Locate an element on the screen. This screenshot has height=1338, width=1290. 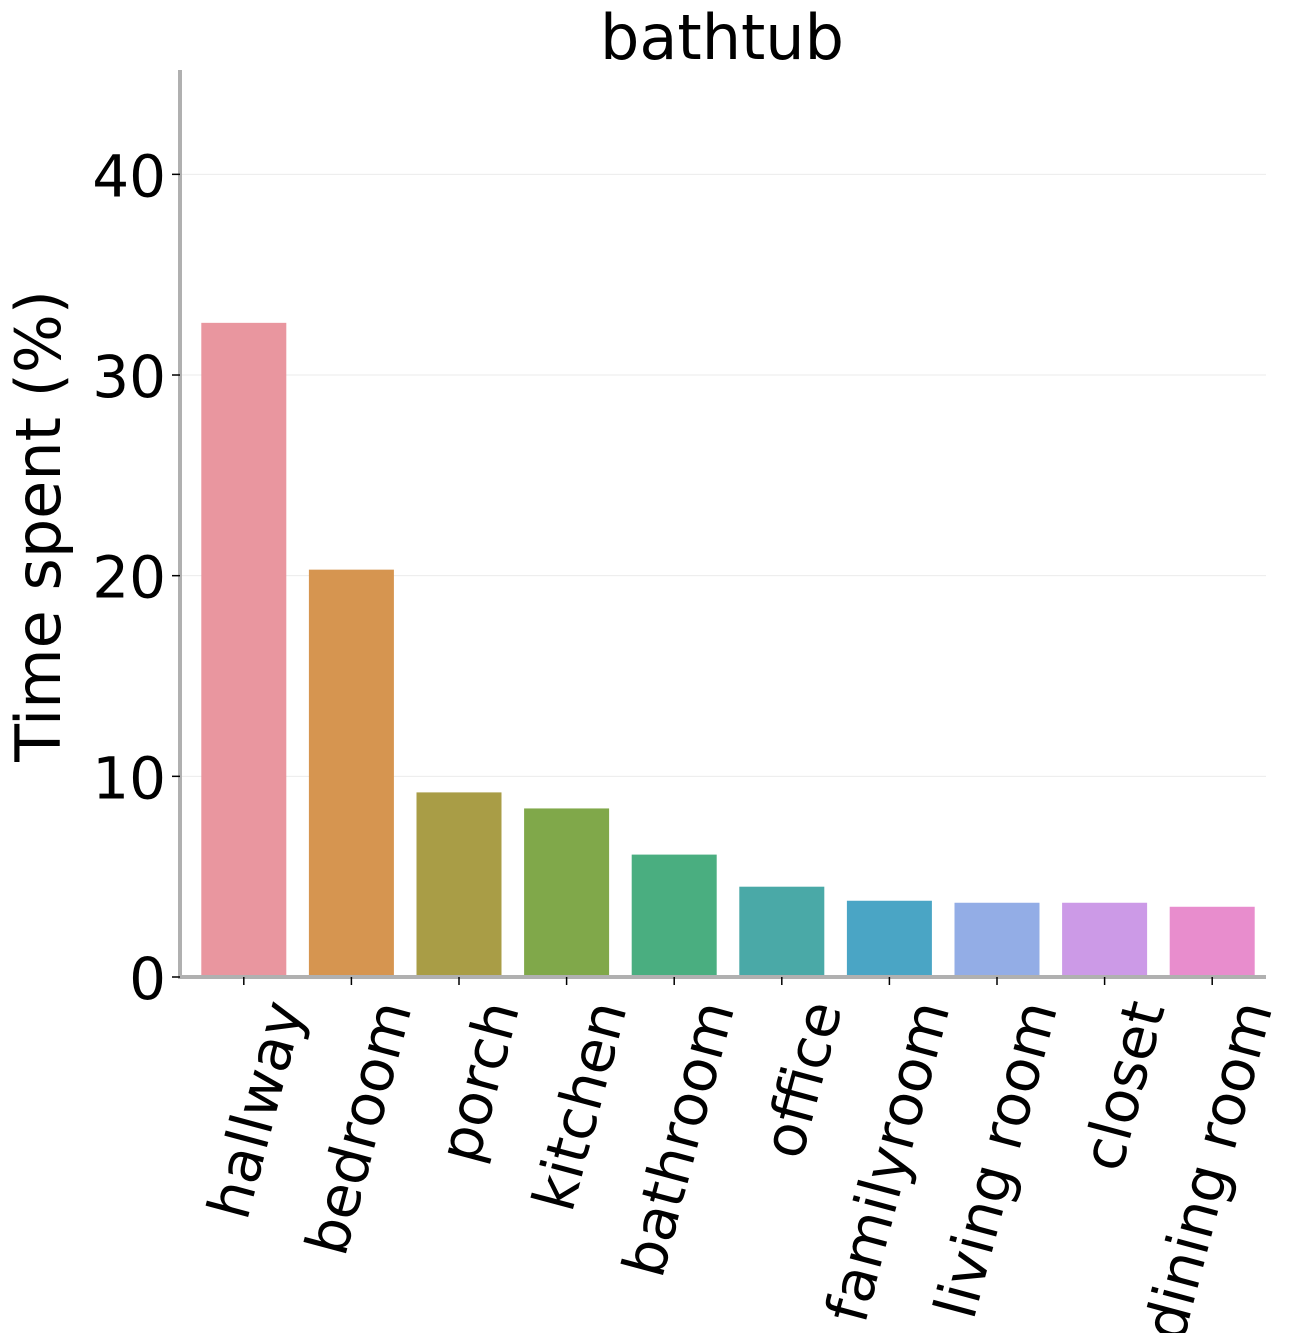
y-tick-label: 40 is located at coordinates (129, 176).